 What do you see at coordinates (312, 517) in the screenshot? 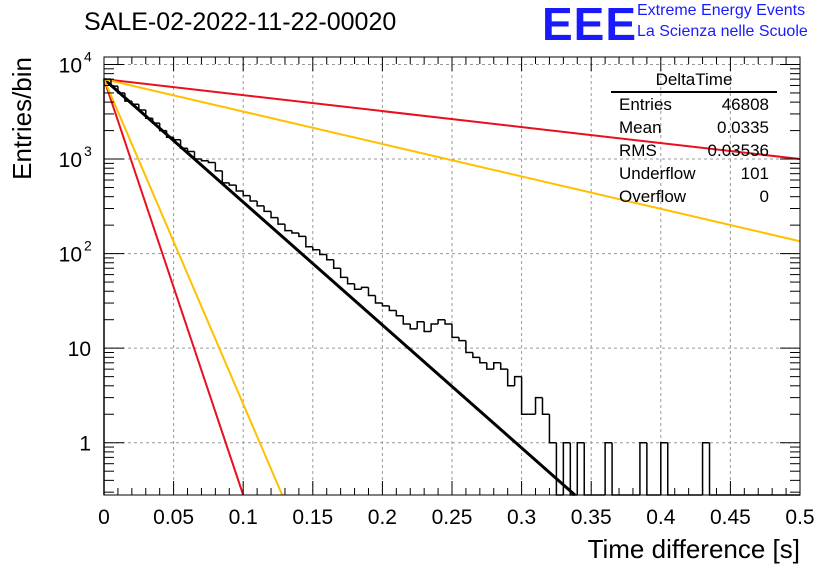
I see `x-tick-label: 0.15` at bounding box center [312, 517].